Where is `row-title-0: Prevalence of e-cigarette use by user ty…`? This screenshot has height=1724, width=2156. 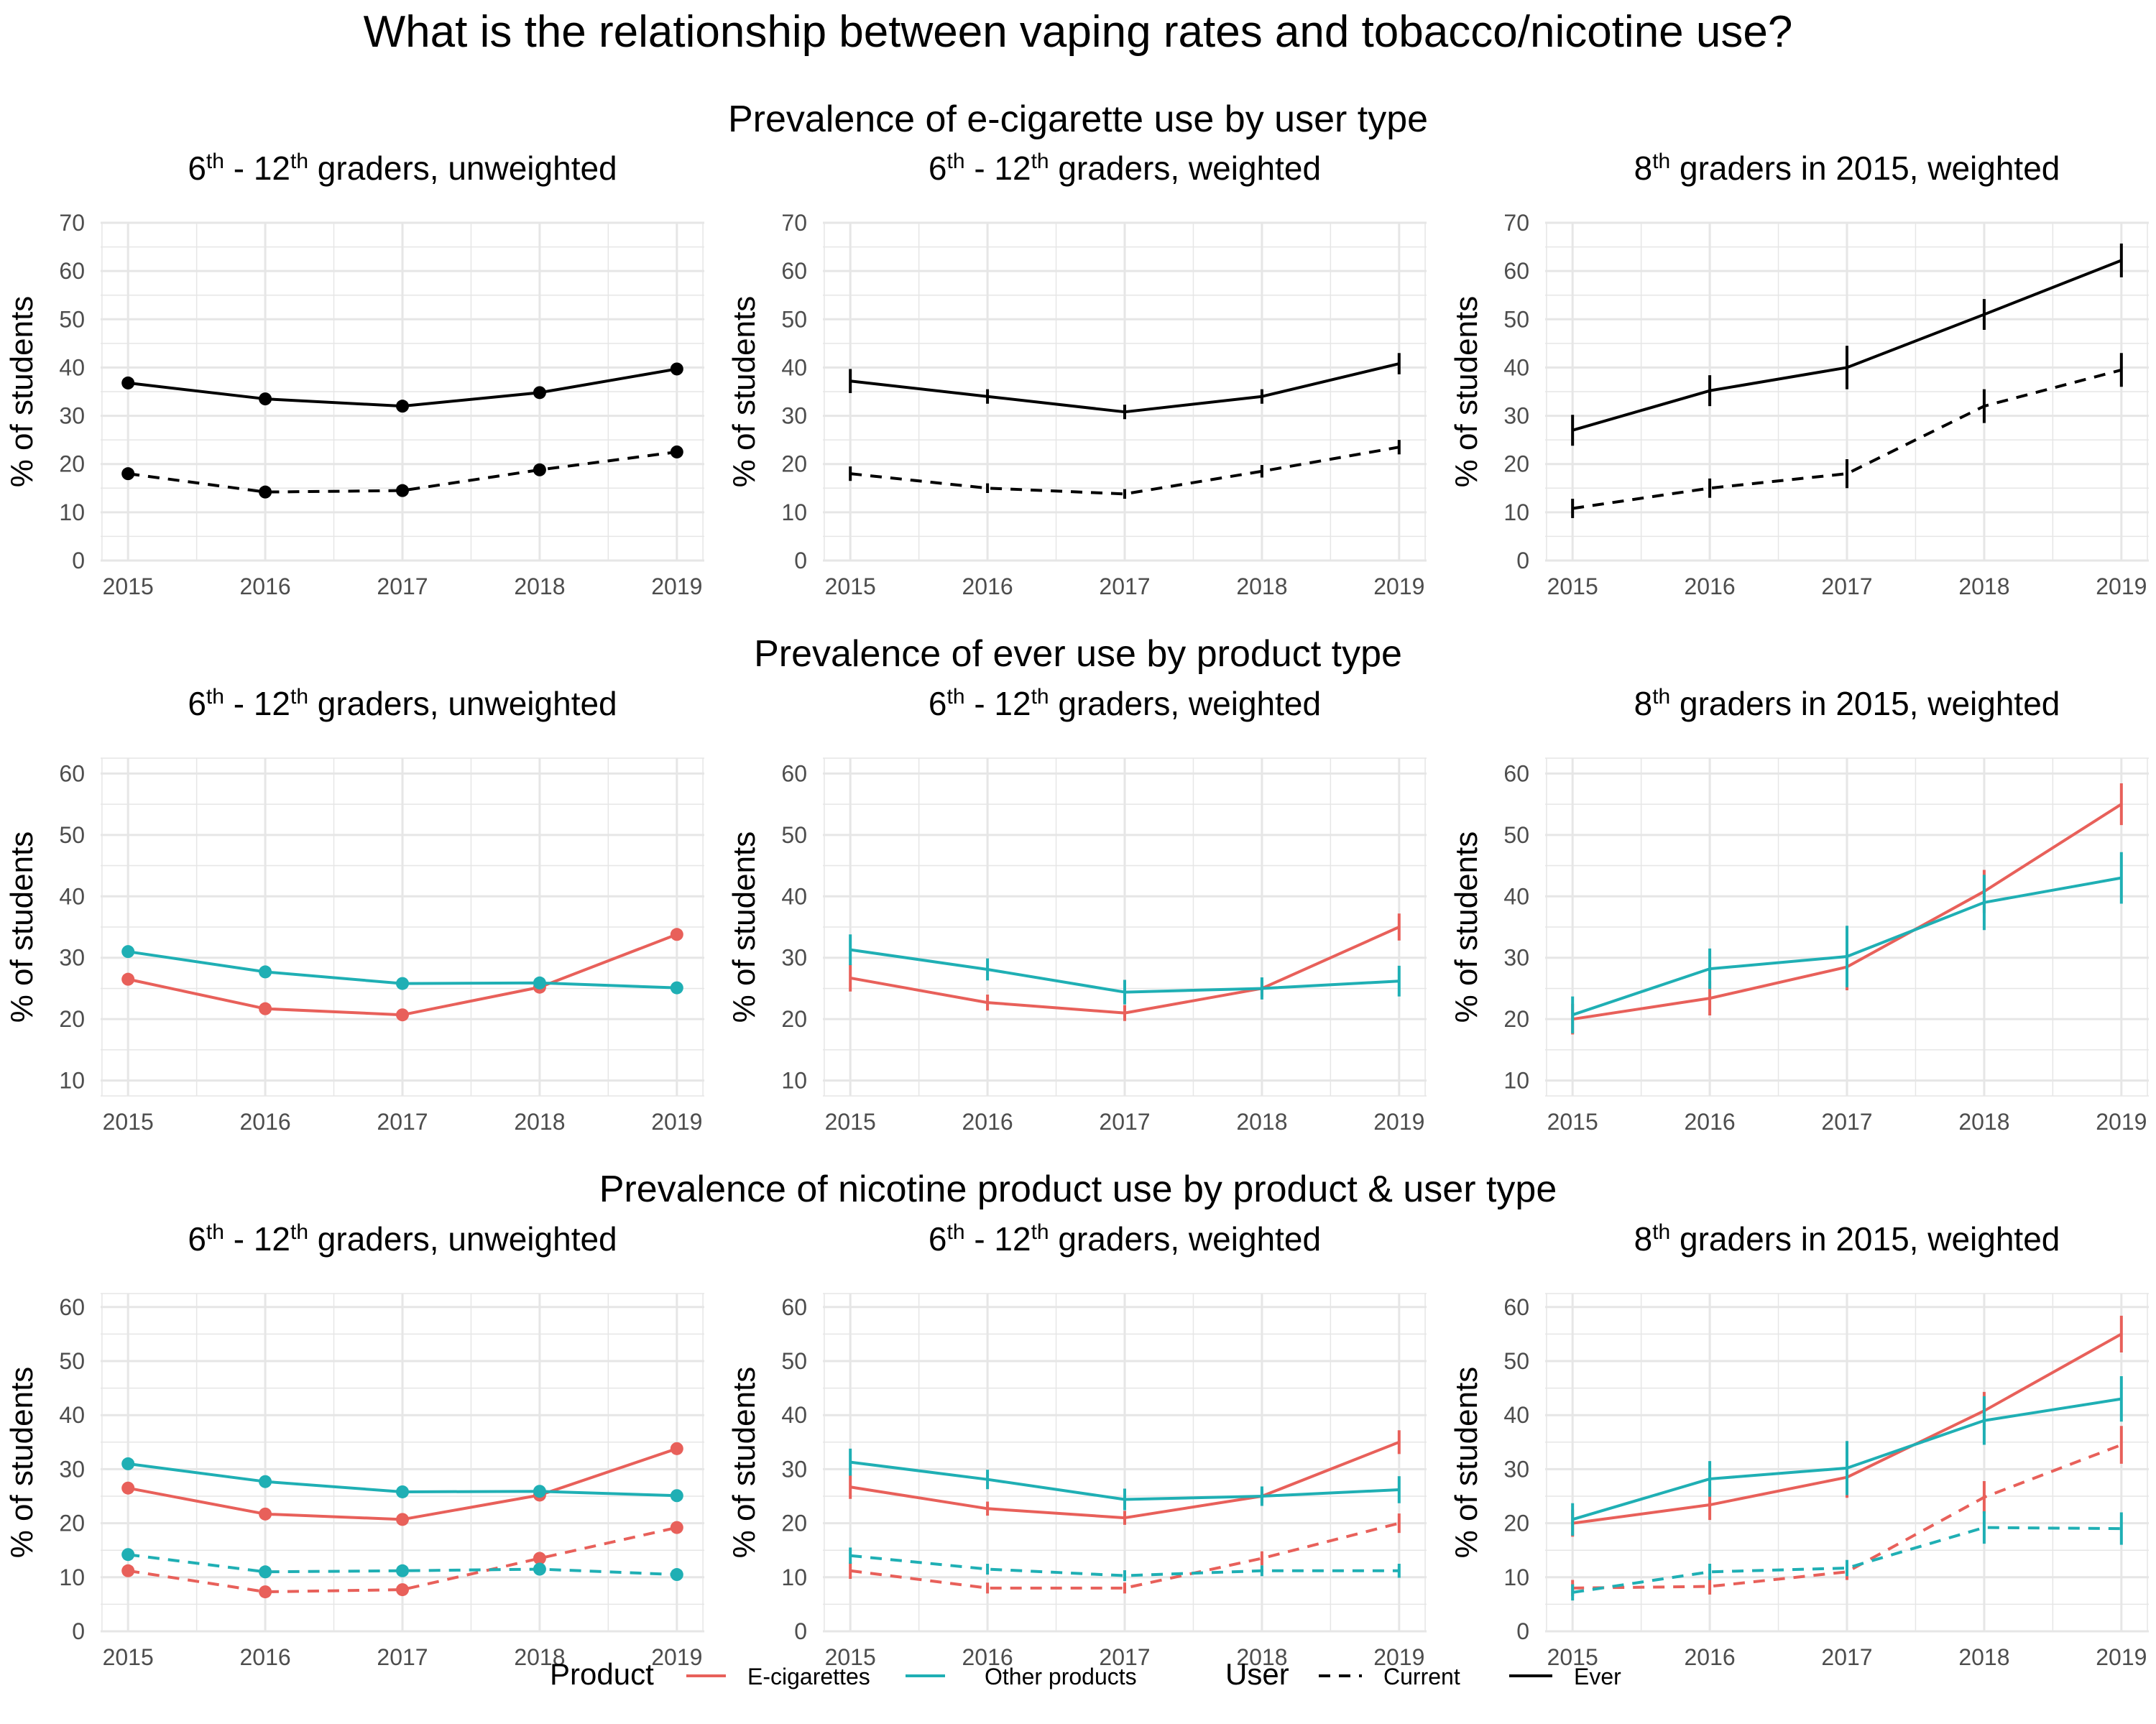 row-title-0: Prevalence of e-cigarette use by user ty… is located at coordinates (1078, 119).